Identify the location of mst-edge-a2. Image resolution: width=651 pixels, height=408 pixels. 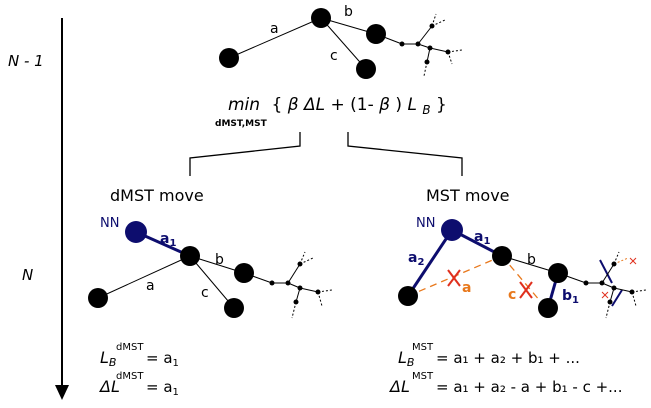
(430, 263).